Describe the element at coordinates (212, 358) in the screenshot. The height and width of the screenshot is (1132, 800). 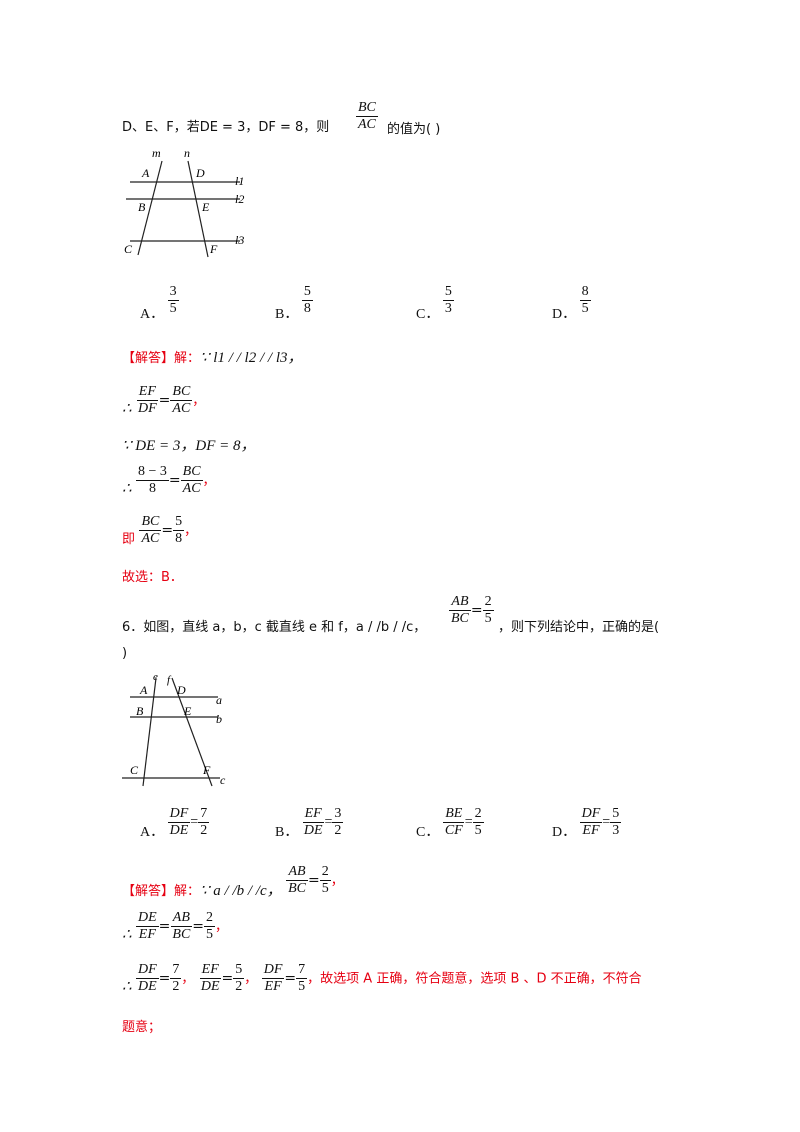
I see `q5-solution-line1: 【解答】解：∵ l1 / / l2 / / l3，` at that location.